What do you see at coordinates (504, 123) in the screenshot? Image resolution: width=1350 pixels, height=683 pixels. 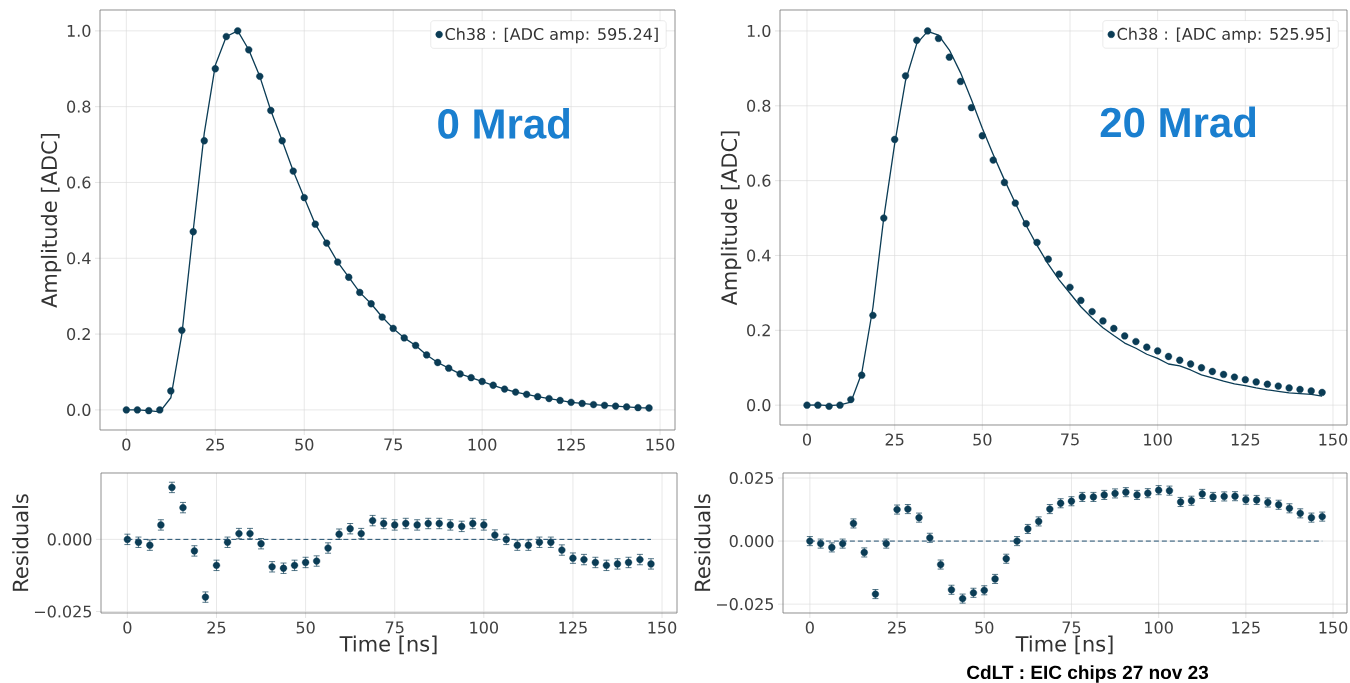 I see `annotation: 0 Mrad` at bounding box center [504, 123].